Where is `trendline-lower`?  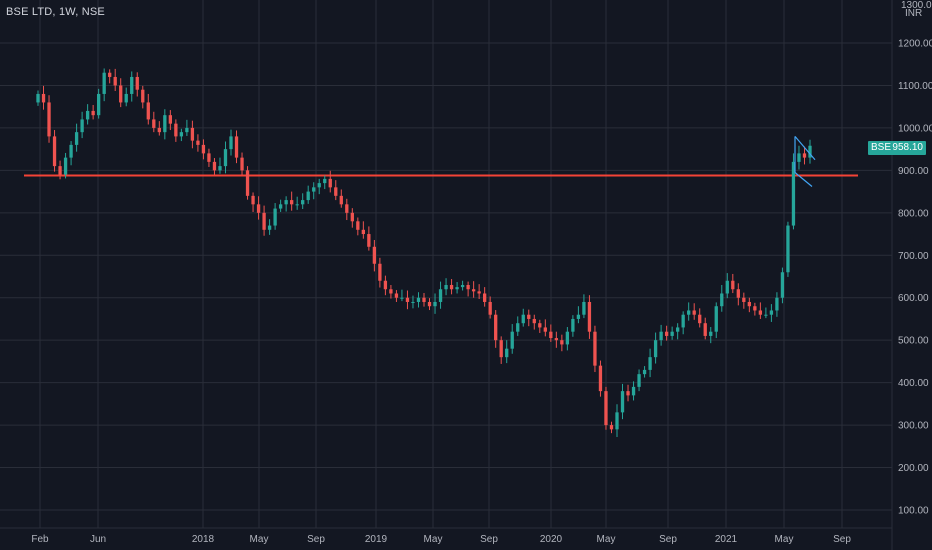
trendline-lower is located at coordinates (803, 179).